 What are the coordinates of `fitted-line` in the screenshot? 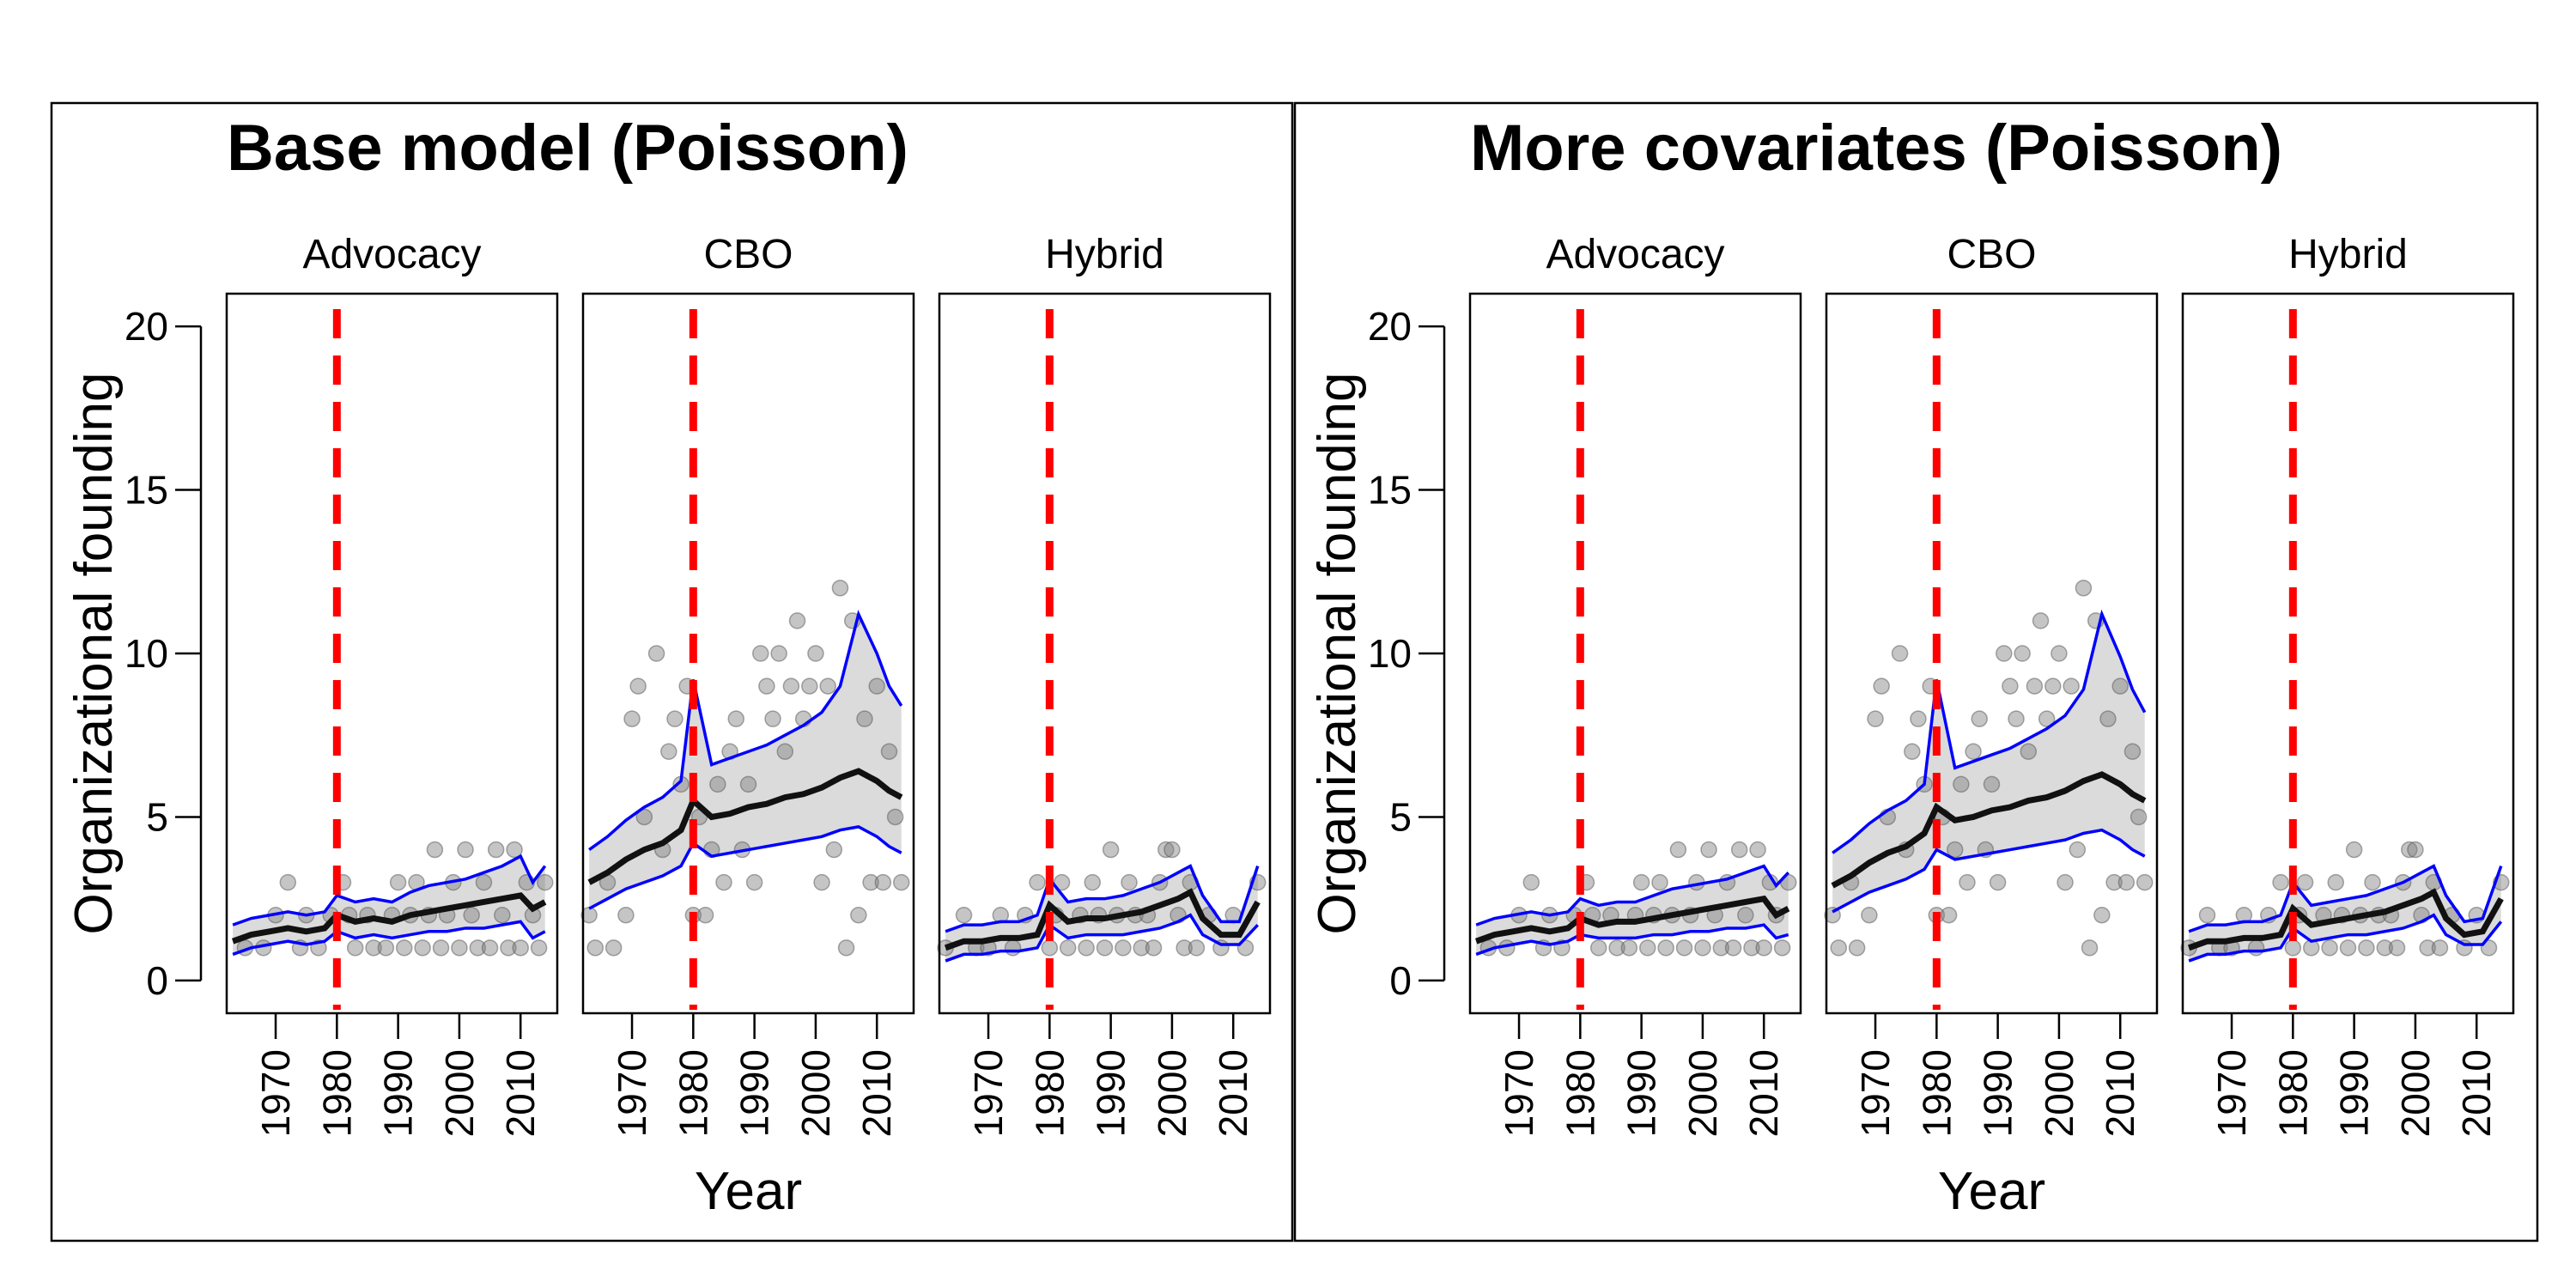 It's located at (1102, 919).